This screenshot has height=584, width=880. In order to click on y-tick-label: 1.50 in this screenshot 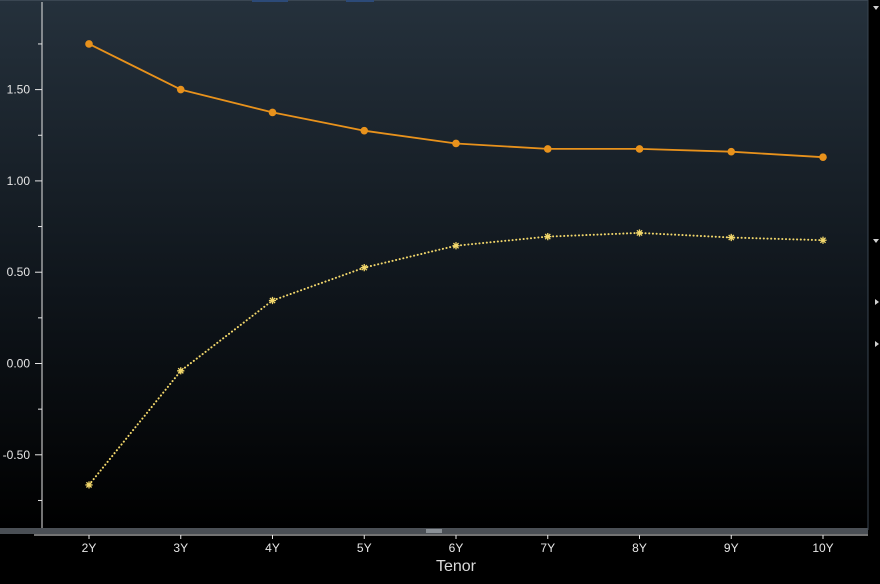, I will do `click(19, 90)`.